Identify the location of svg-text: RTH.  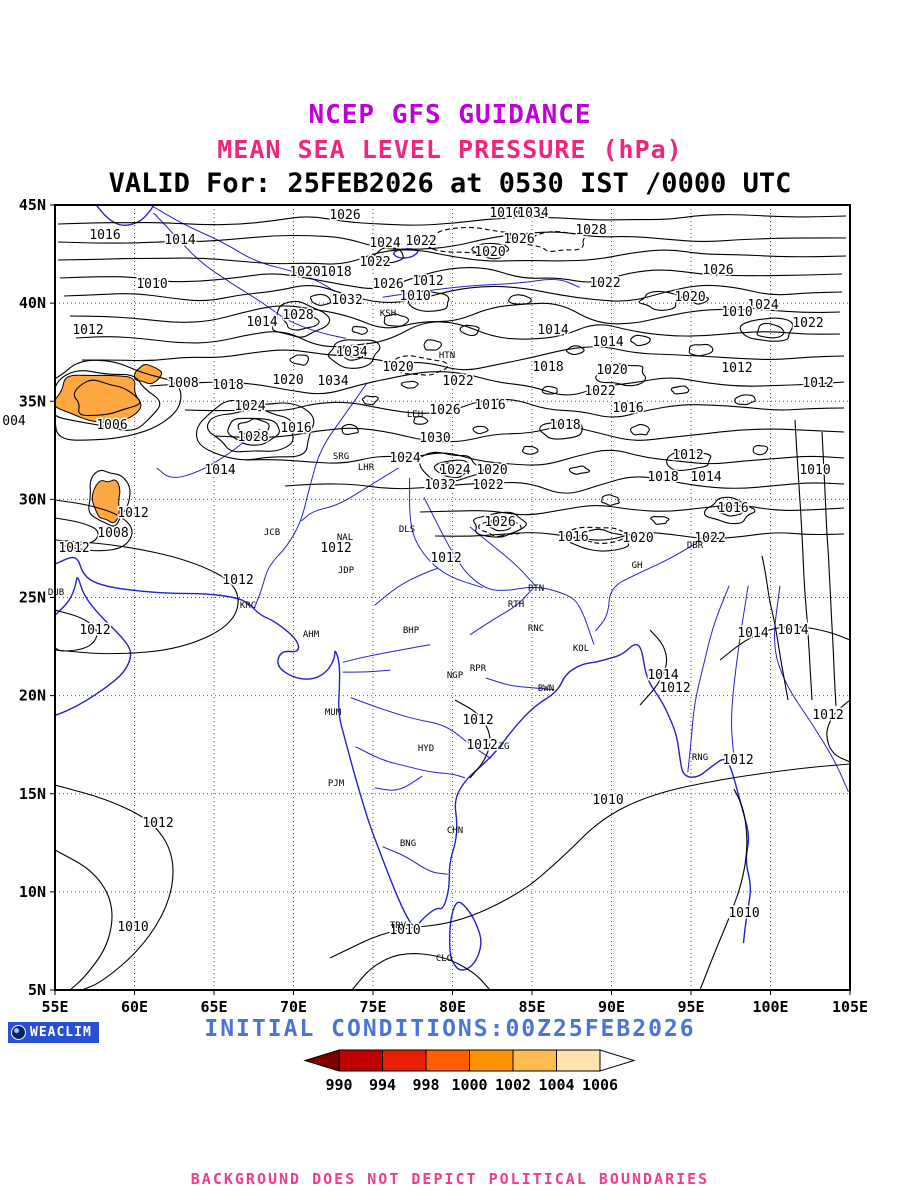
(516, 605).